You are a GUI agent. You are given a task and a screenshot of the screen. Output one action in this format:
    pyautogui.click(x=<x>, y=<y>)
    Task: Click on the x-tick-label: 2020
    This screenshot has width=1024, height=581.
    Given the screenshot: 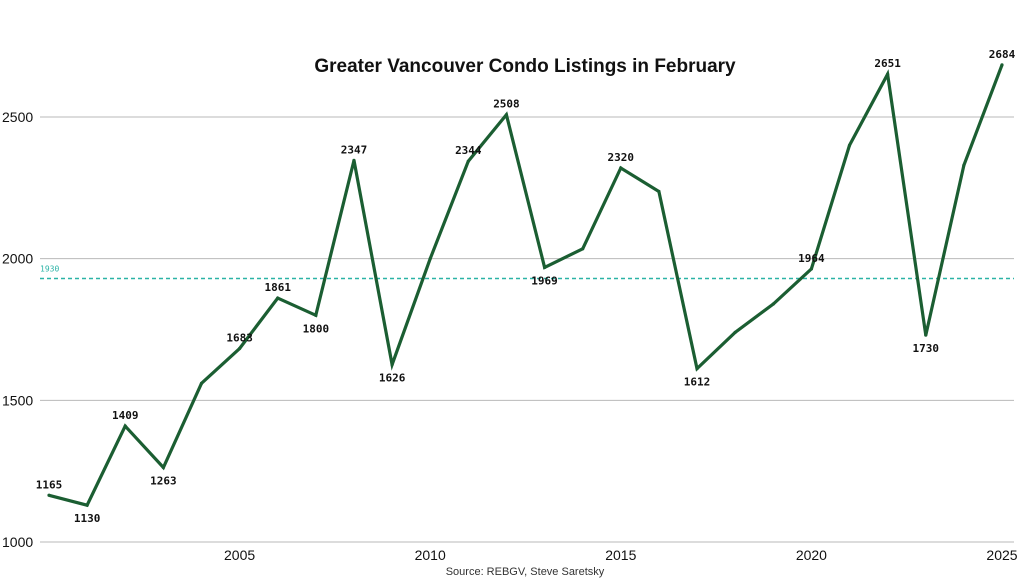 What is the action you would take?
    pyautogui.click(x=811, y=555)
    